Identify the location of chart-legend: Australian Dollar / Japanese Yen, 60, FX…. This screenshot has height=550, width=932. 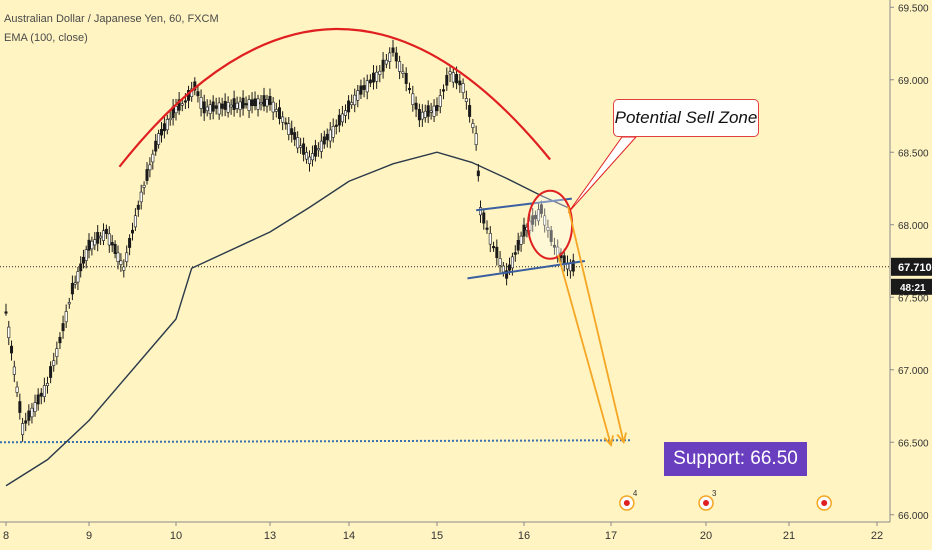
(111, 29).